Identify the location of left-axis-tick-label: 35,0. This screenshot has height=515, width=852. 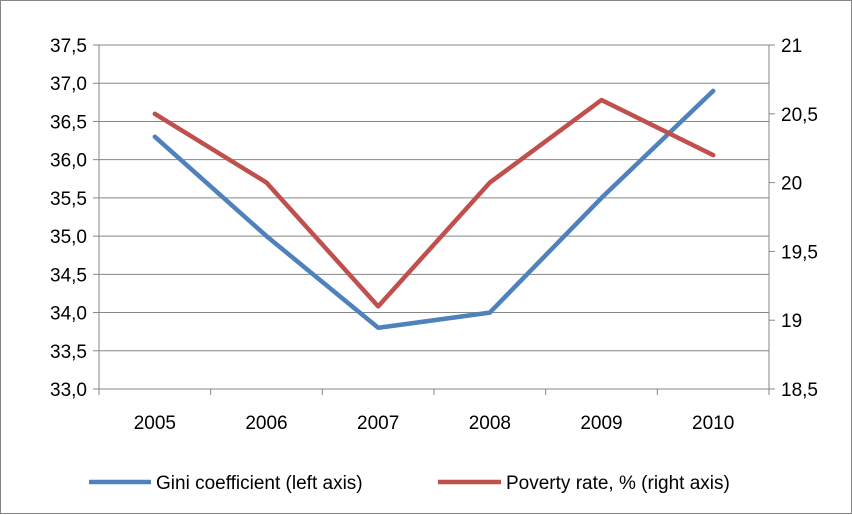
(68, 237).